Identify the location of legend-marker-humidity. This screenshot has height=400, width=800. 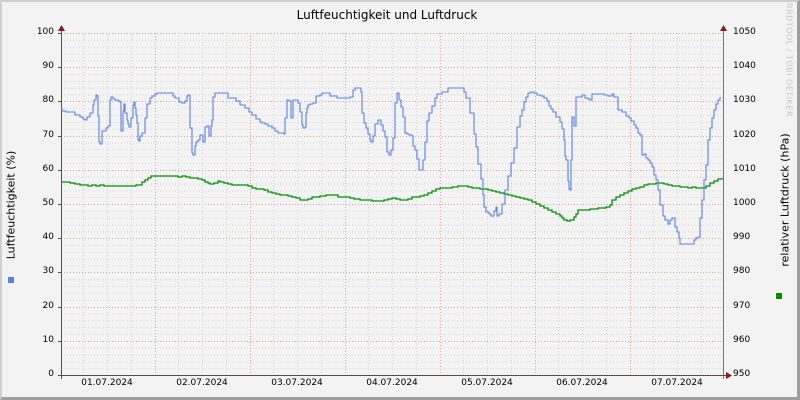
(11, 280).